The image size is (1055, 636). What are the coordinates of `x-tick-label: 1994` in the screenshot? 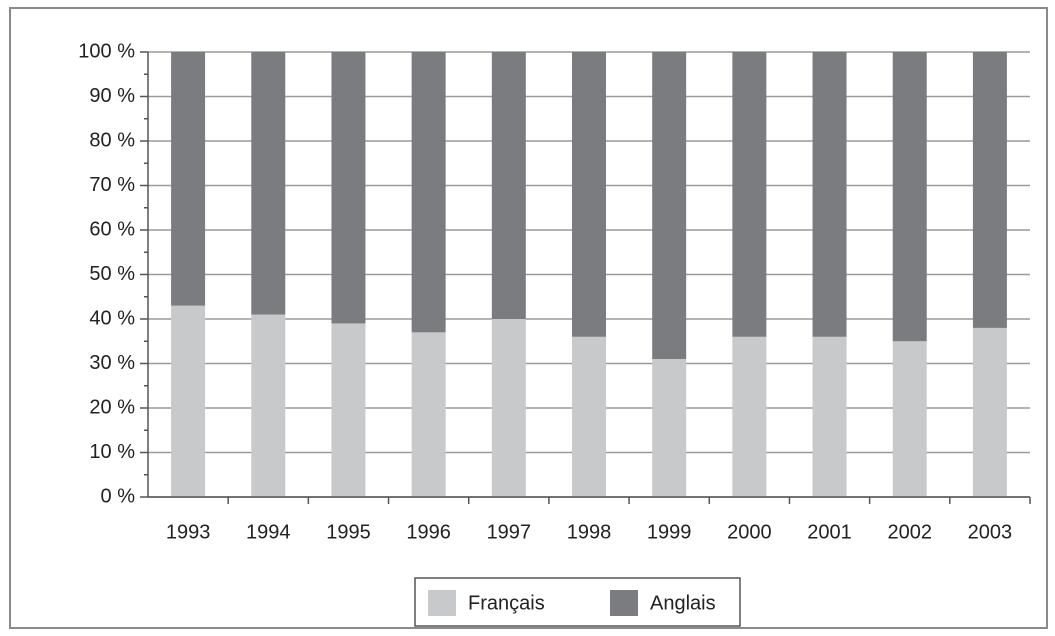 It's located at (268, 532).